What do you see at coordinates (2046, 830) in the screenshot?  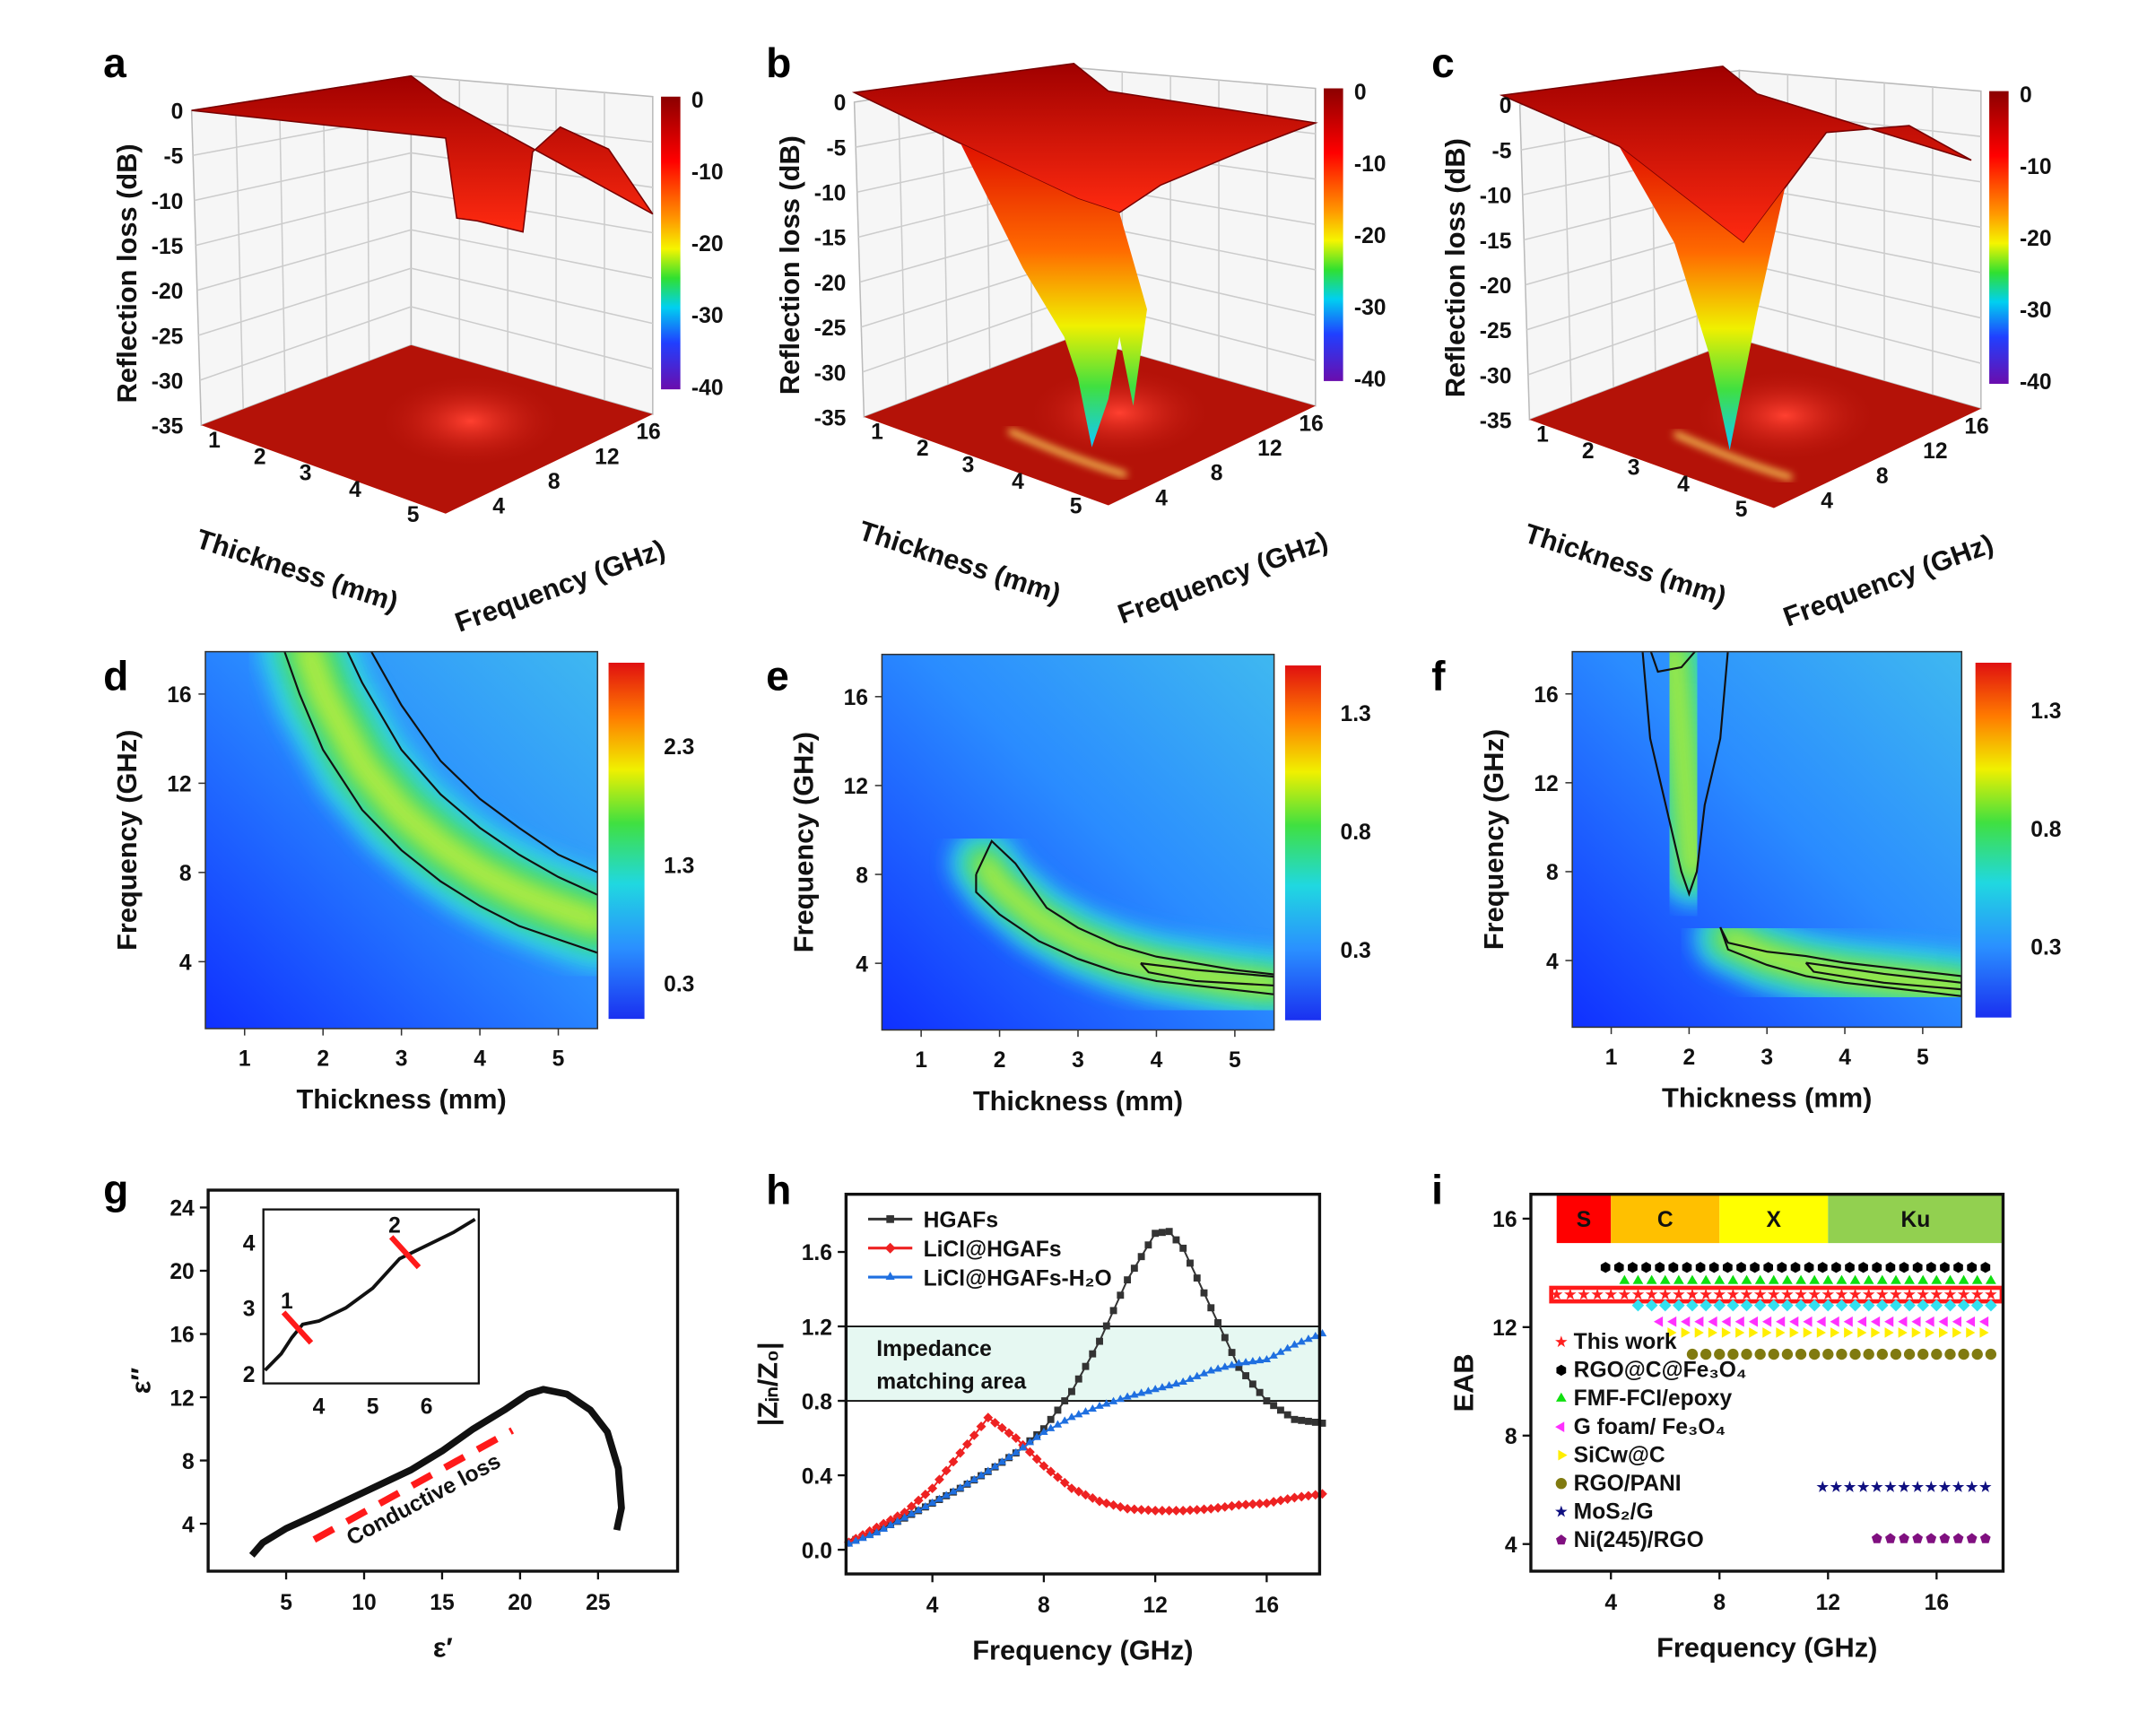 I see `colorbar-tick-label: 0.8` at bounding box center [2046, 830].